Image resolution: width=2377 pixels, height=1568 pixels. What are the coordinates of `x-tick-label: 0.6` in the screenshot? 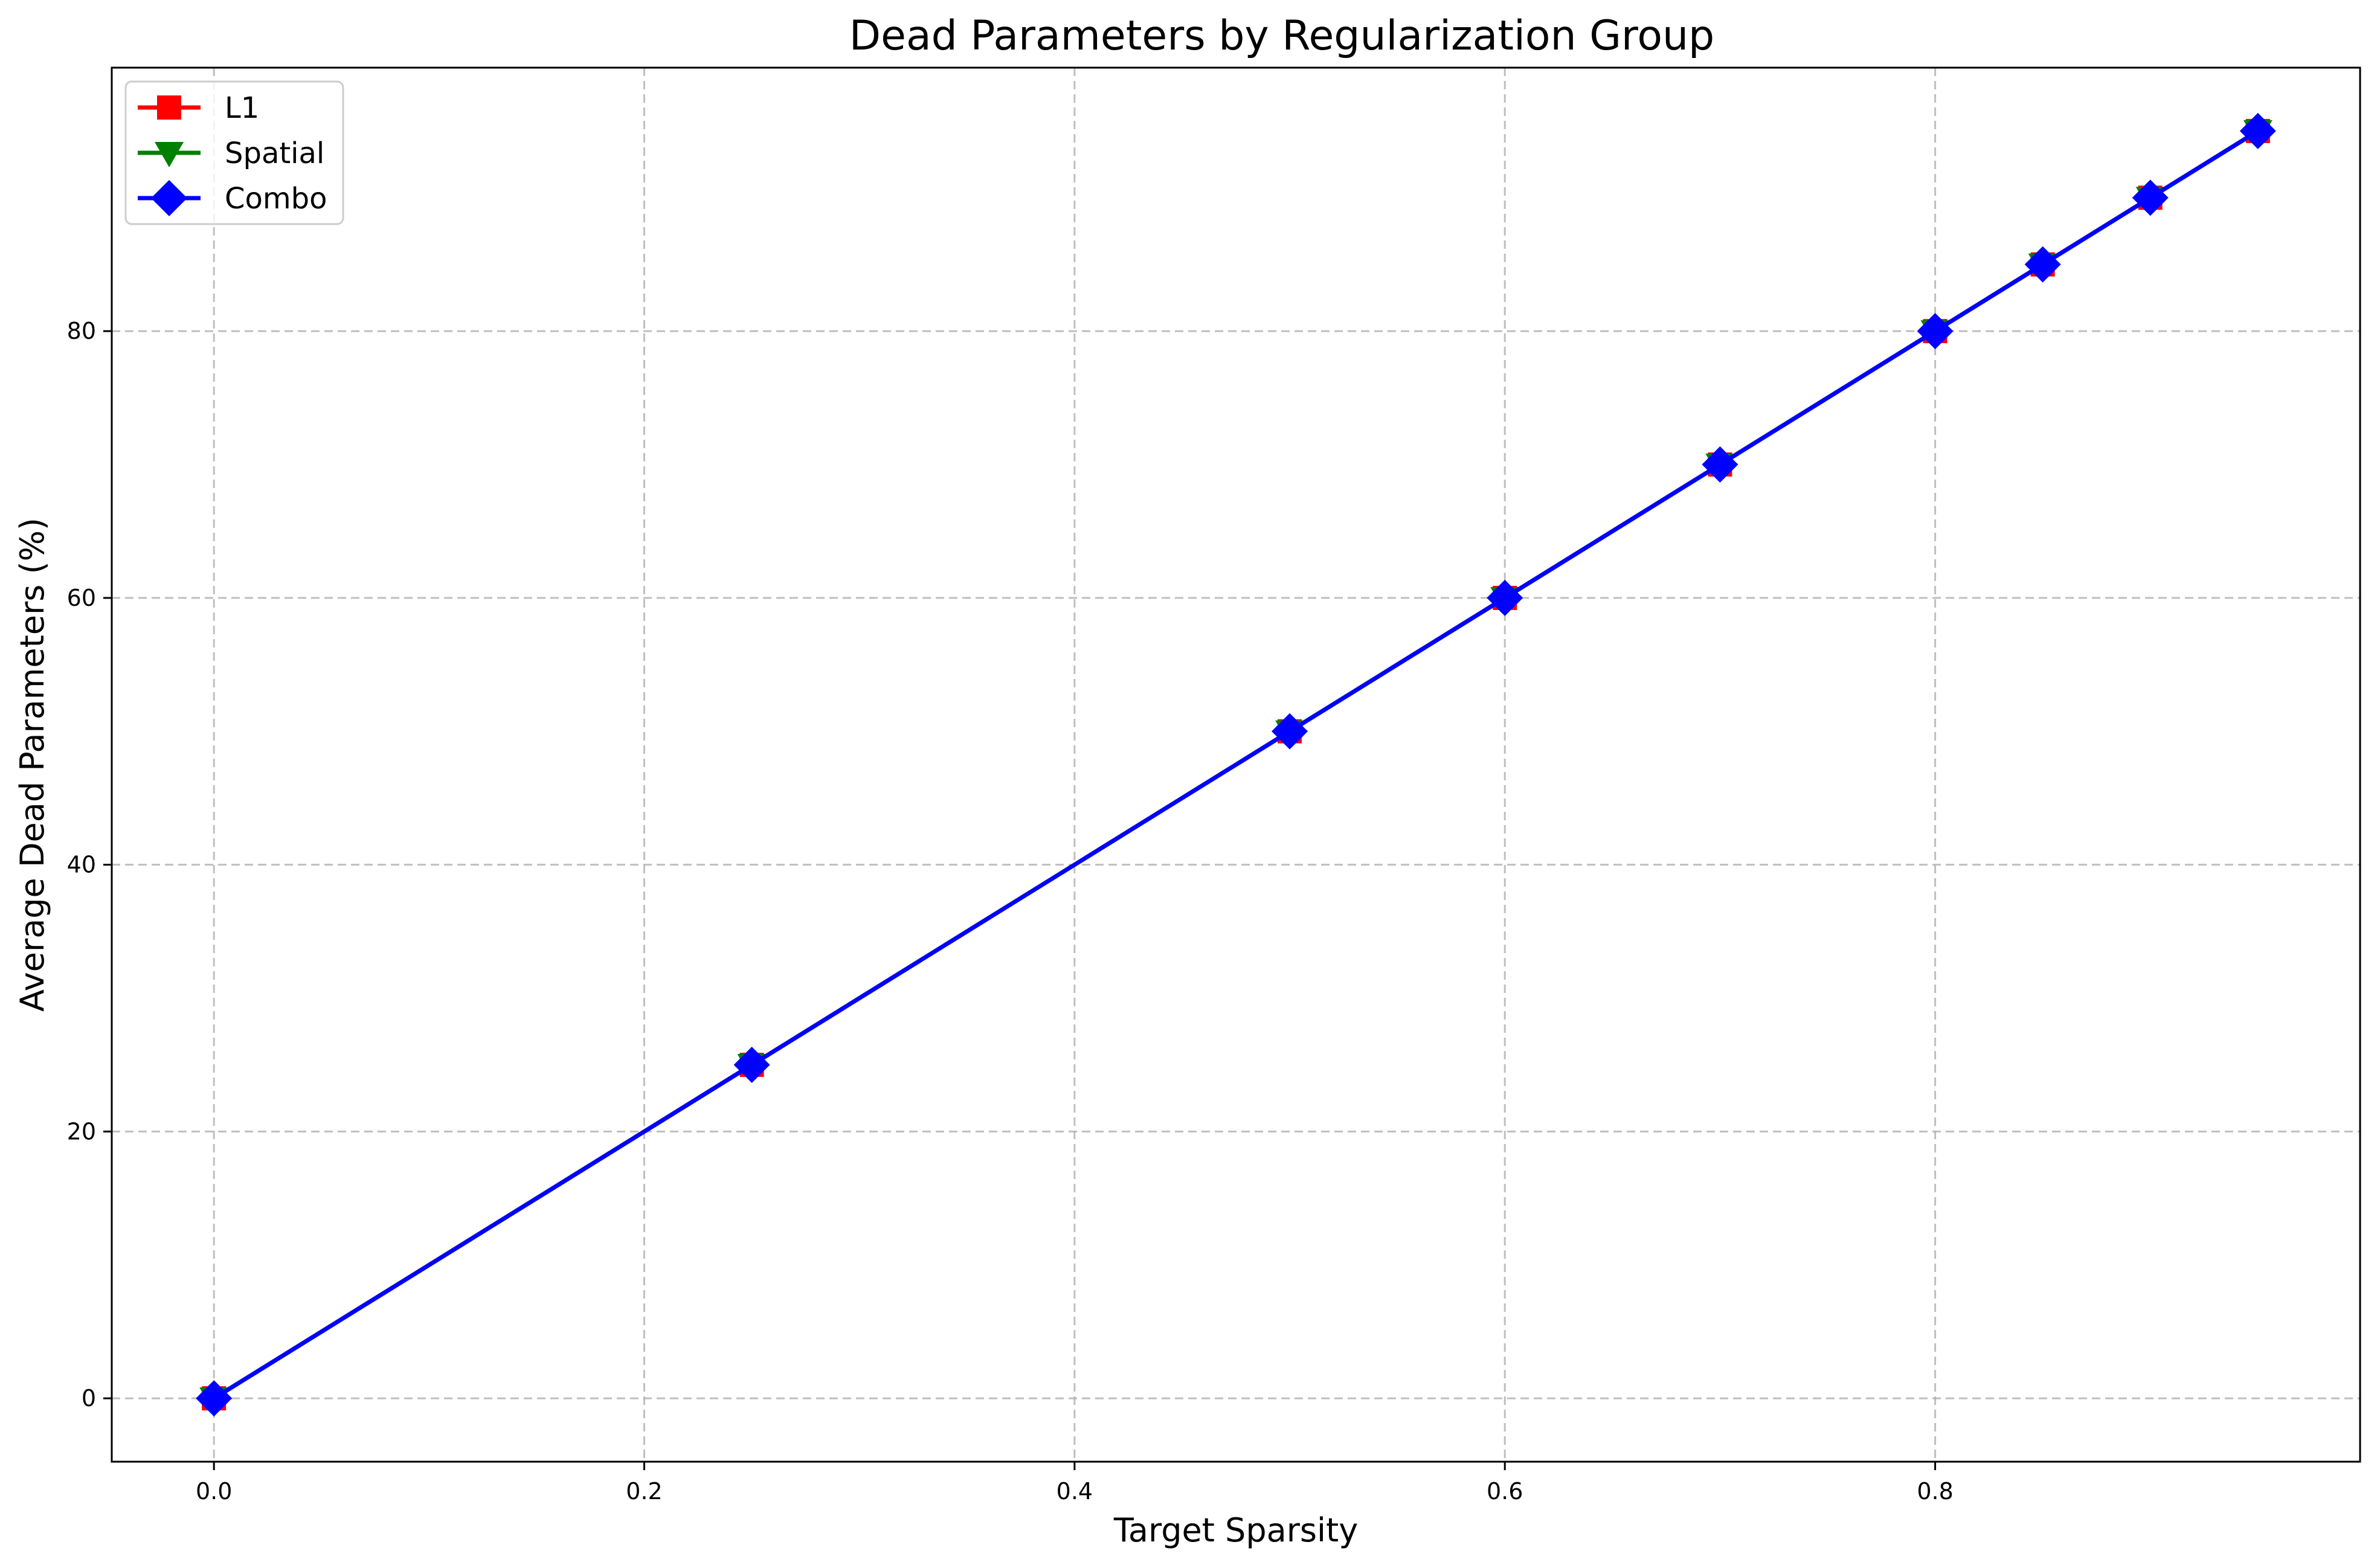 It's located at (1505, 1491).